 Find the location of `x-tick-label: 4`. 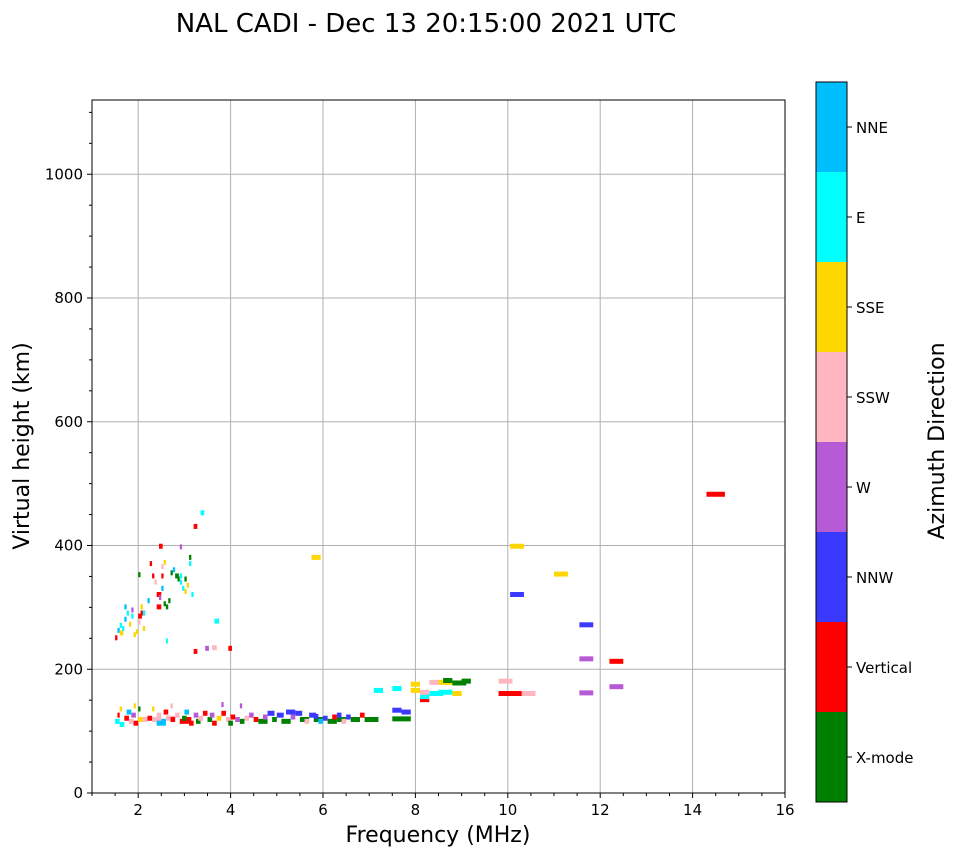

x-tick-label: 4 is located at coordinates (231, 810).